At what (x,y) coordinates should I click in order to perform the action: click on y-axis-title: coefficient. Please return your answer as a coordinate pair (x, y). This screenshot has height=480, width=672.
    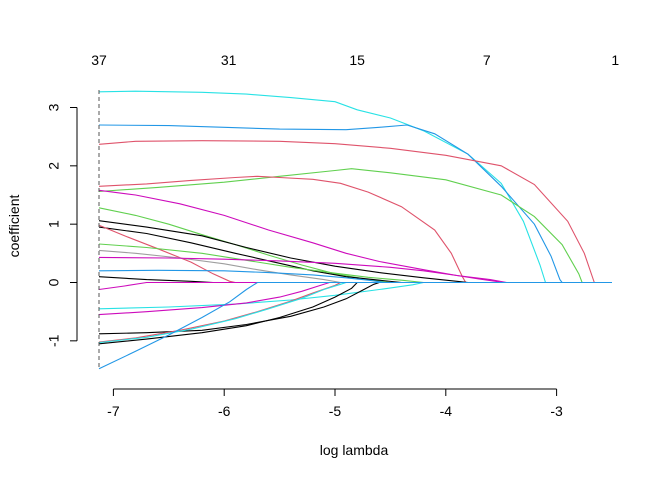
    Looking at the image, I should click on (14, 225).